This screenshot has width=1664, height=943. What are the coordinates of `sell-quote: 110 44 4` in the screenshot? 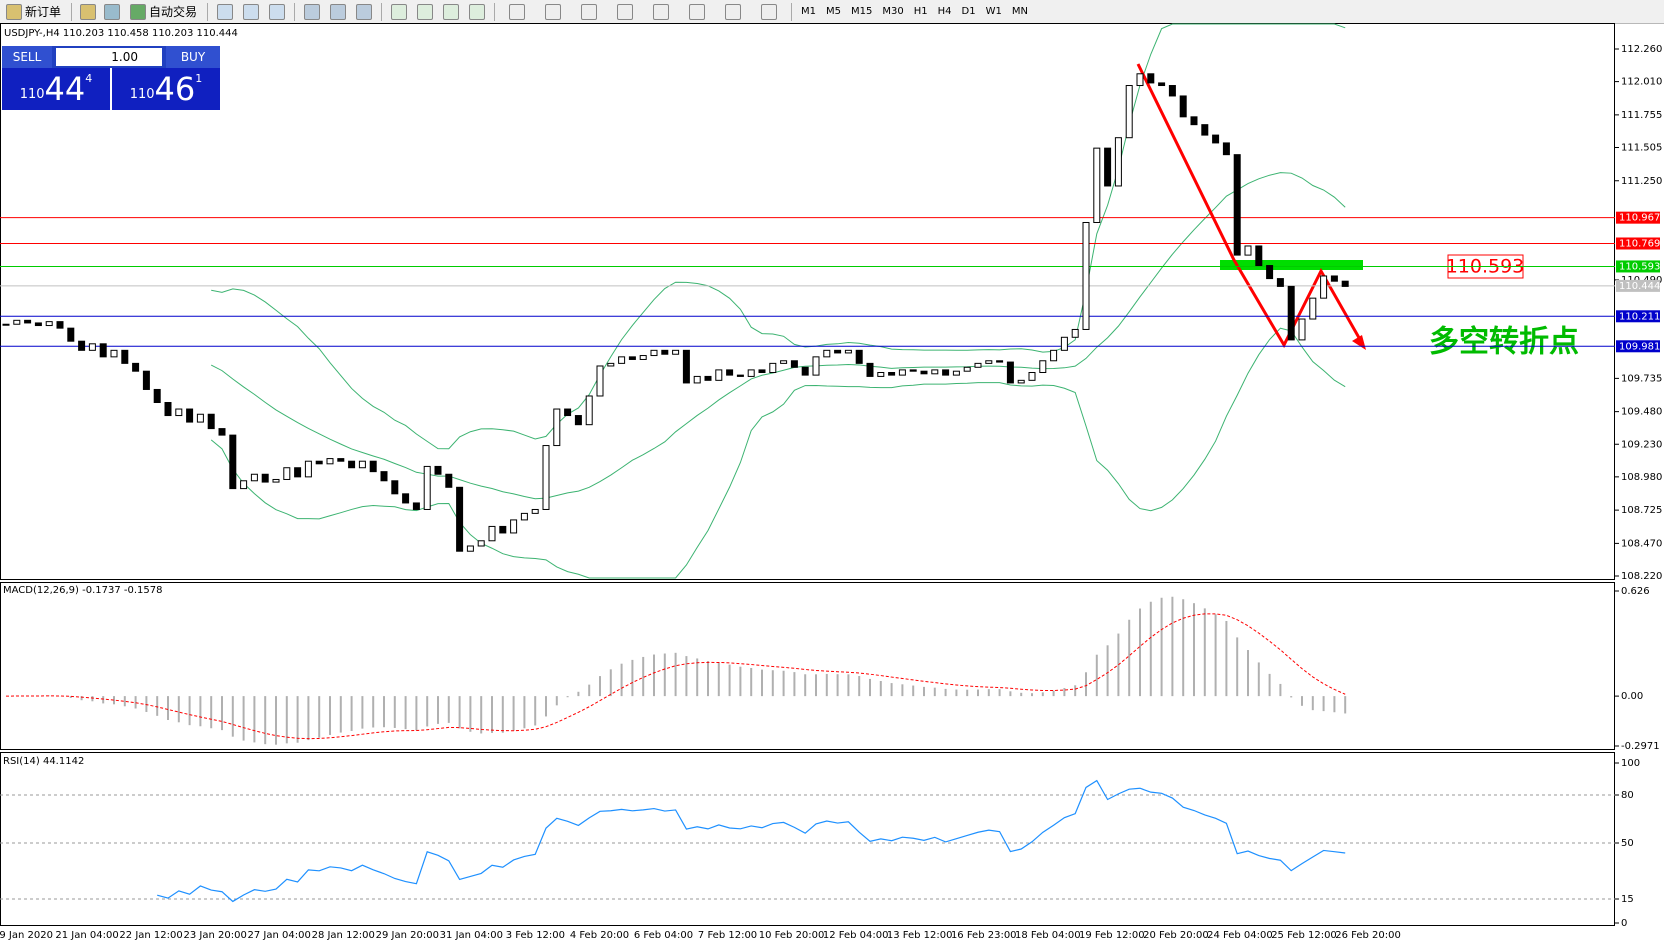 It's located at (56, 89).